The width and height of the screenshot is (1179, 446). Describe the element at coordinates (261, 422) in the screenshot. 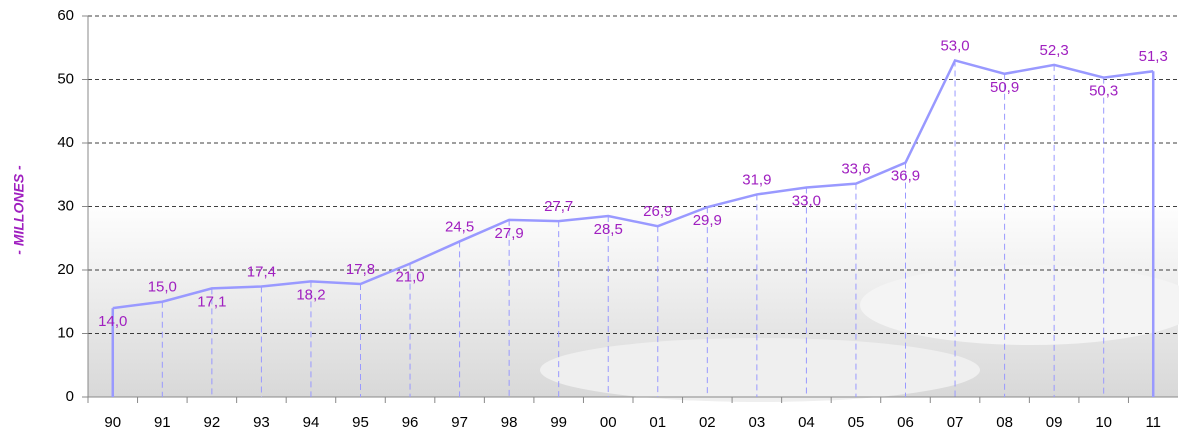

I see `x-tick-label: 93` at that location.